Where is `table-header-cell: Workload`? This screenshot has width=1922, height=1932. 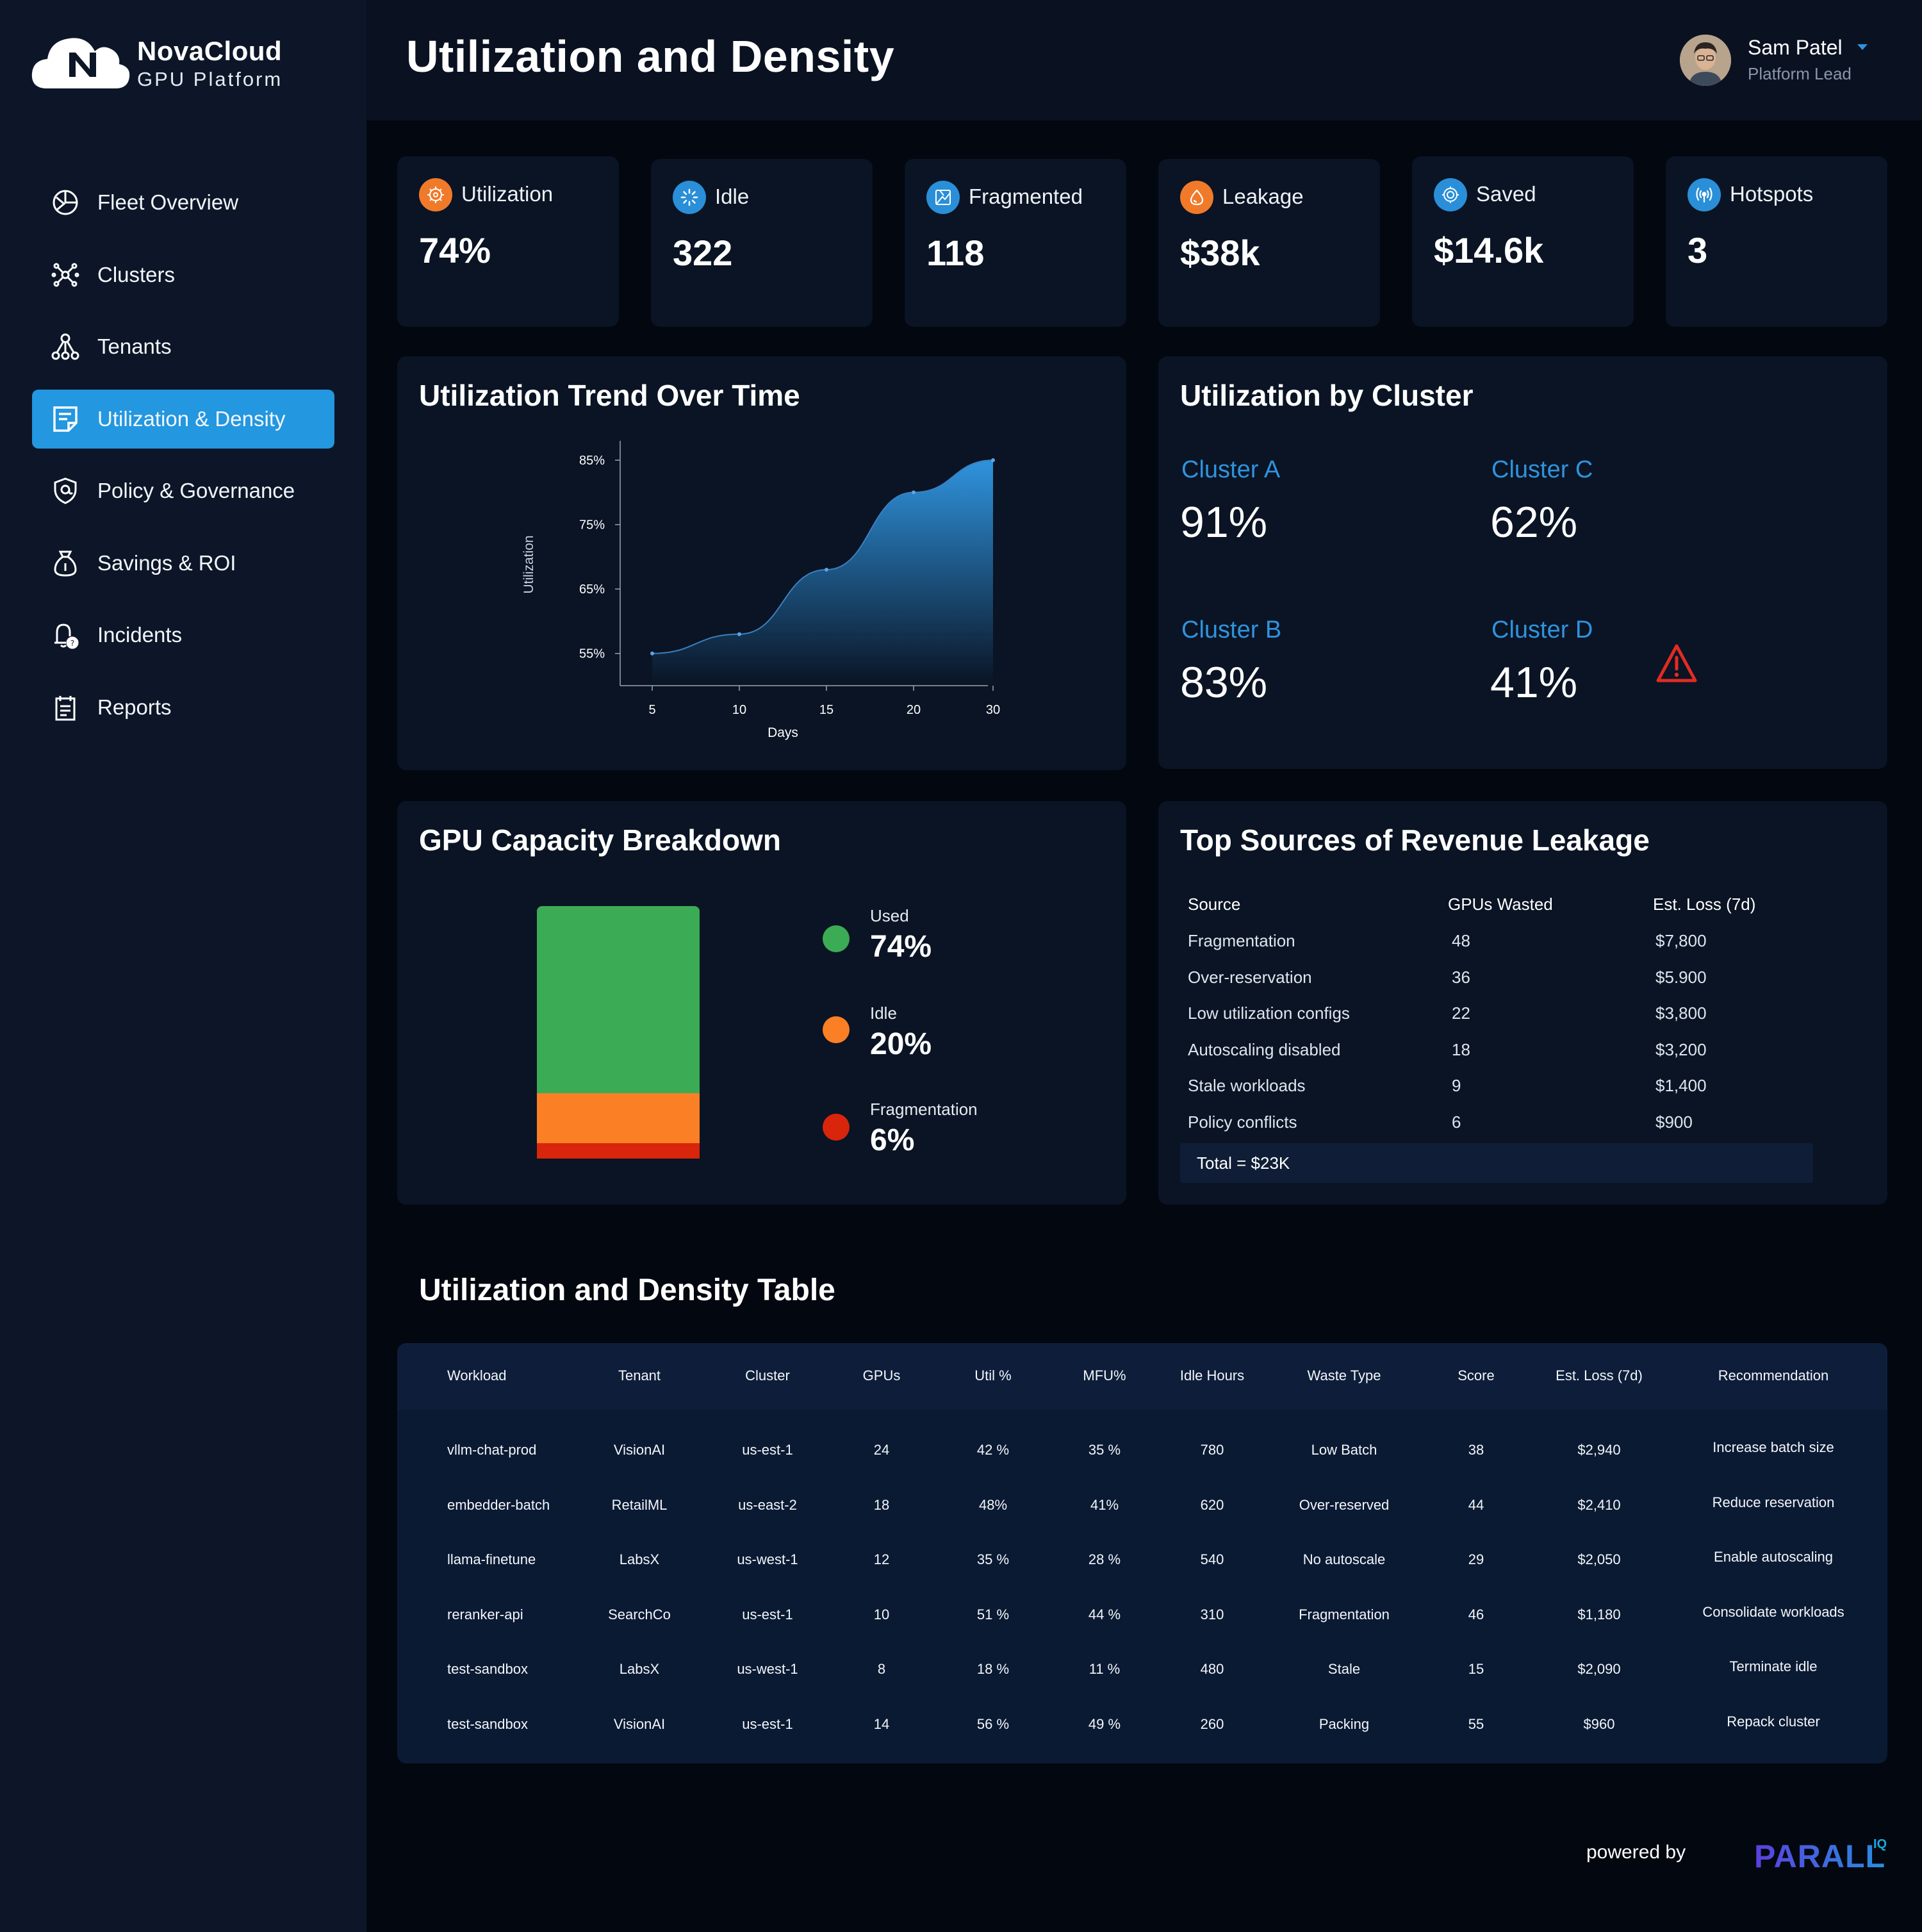 table-header-cell: Workload is located at coordinates (477, 1375).